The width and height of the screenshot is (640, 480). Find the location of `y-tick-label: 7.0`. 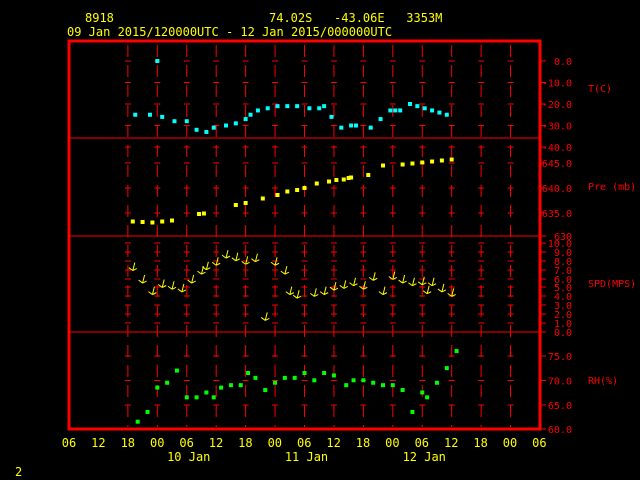

y-tick-label: 7.0 is located at coordinates (563, 271).